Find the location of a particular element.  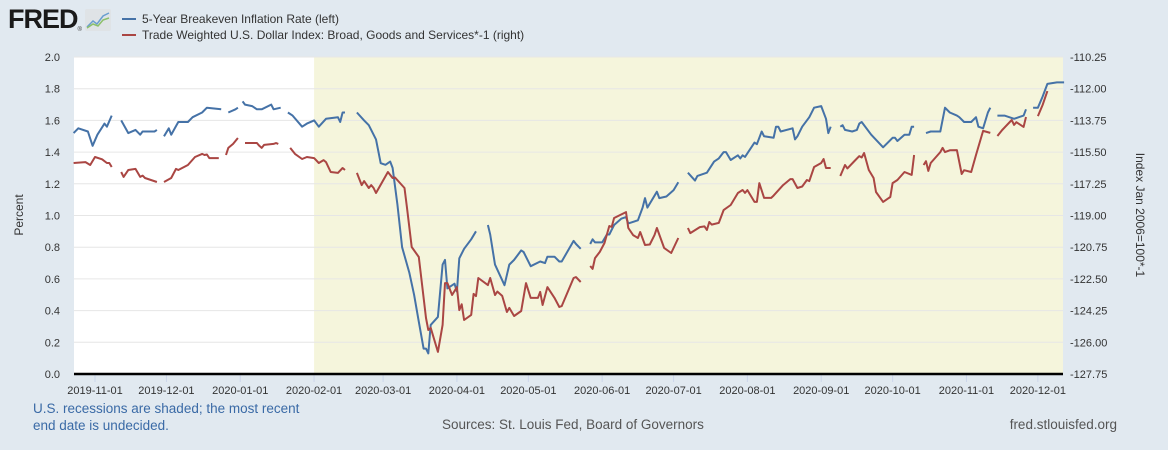

y-tick-label-right: -110.25 is located at coordinates (1088, 58).